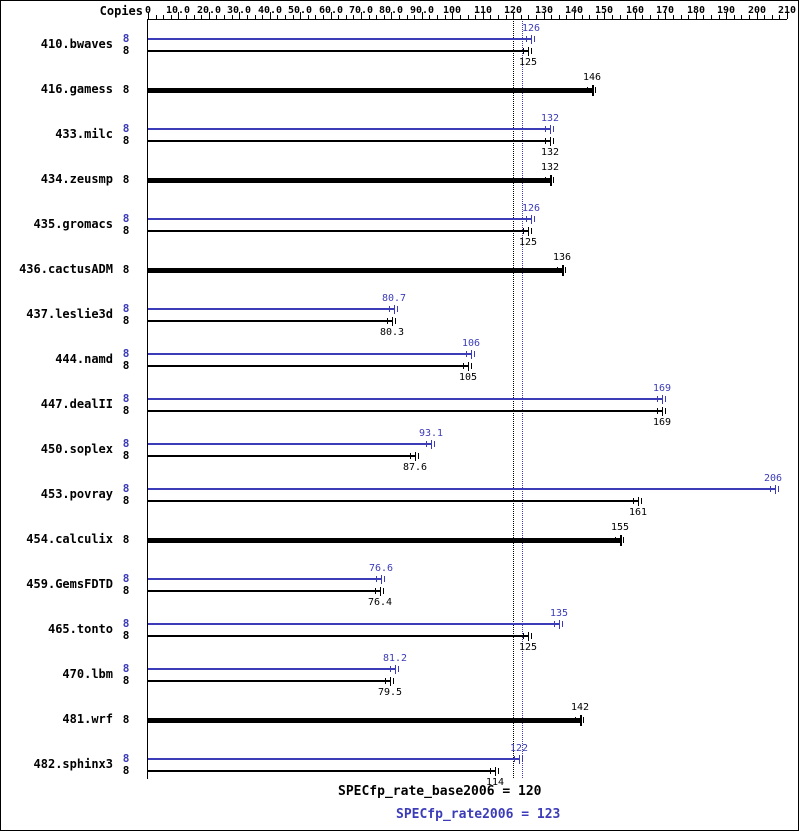 The height and width of the screenshot is (831, 799). Describe the element at coordinates (148, 10) in the screenshot. I see `axis-tick-label: 0` at that location.